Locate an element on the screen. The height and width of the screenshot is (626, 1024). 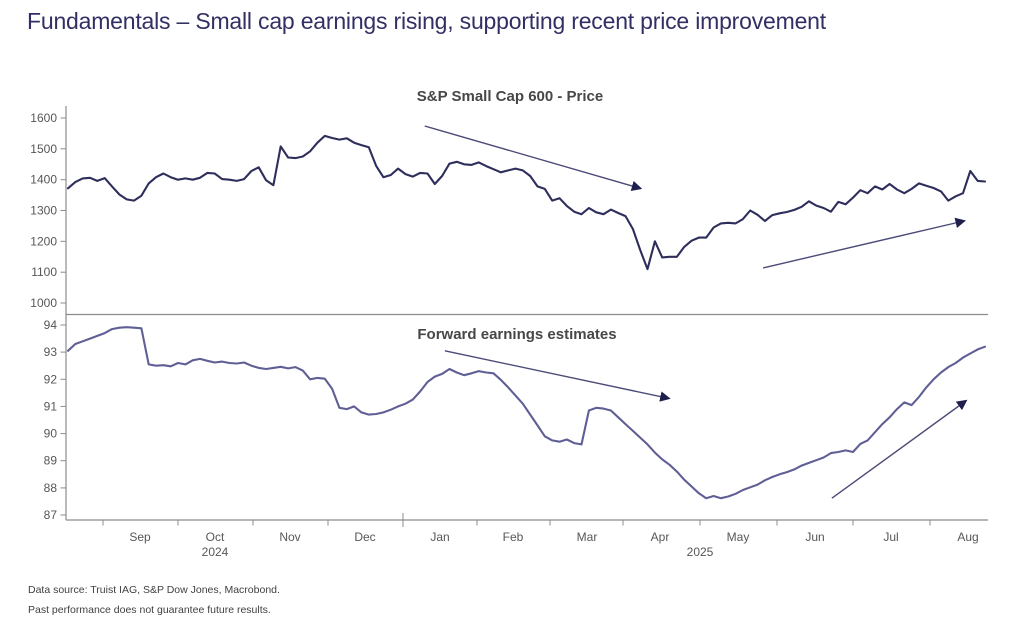
x-axis-month-label: Apr is located at coordinates (660, 537).